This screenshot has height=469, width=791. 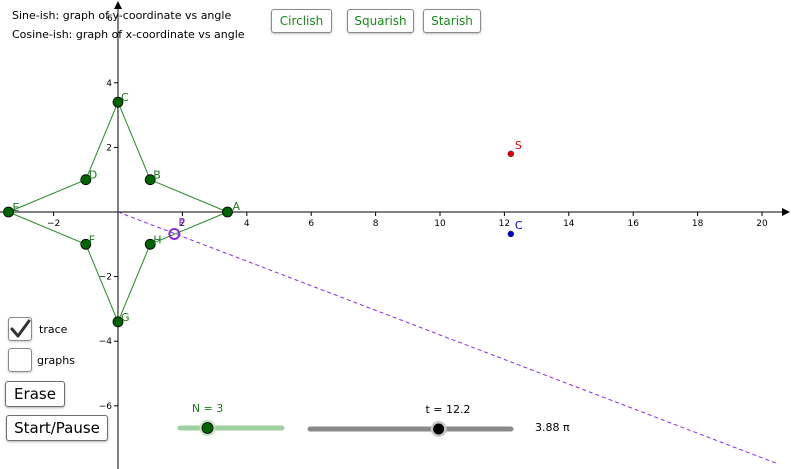 I want to click on start-pause-button: Start/Pause, so click(x=57, y=428).